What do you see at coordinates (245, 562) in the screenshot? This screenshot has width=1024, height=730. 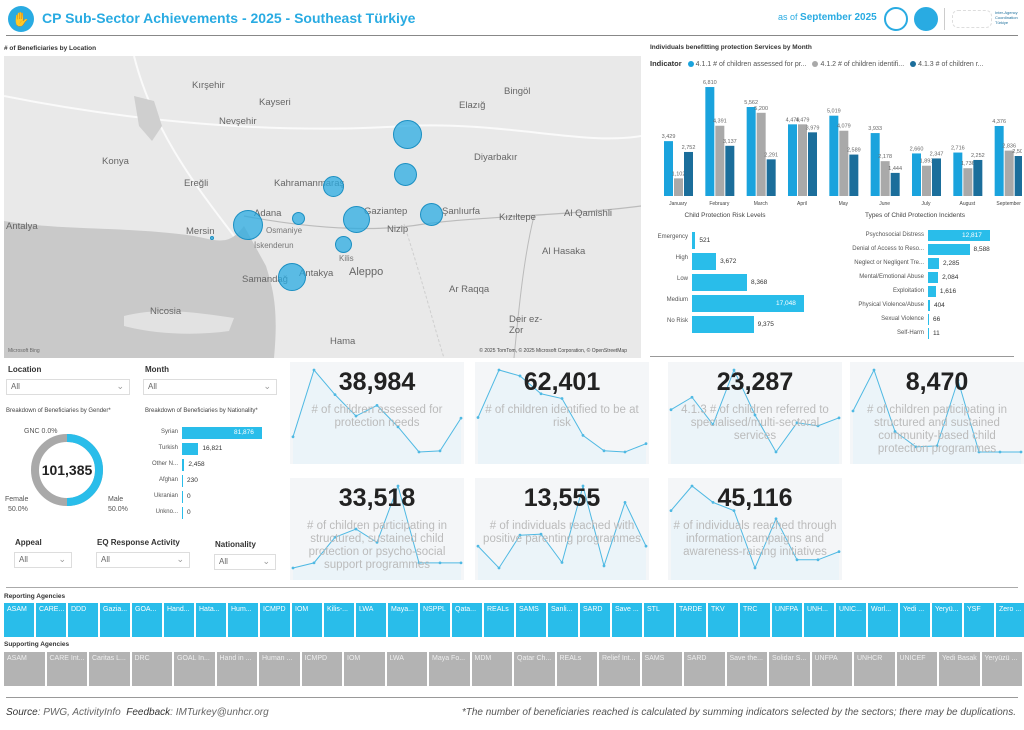 I see `nationality-filter: All ⌄` at bounding box center [245, 562].